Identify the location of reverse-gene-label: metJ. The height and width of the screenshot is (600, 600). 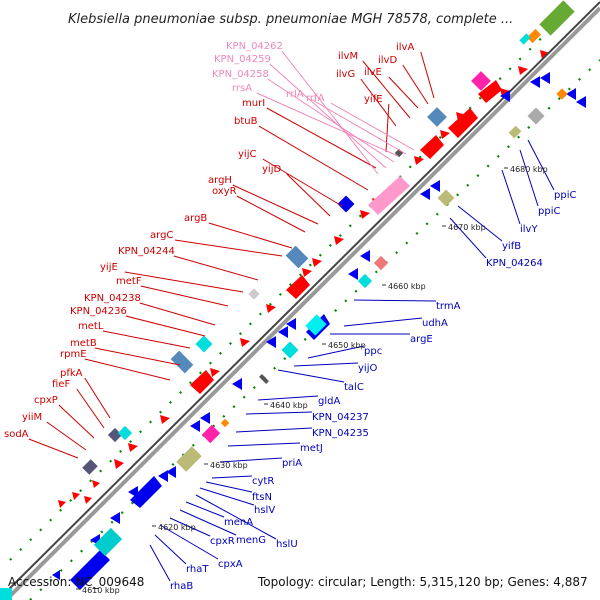
(311, 448).